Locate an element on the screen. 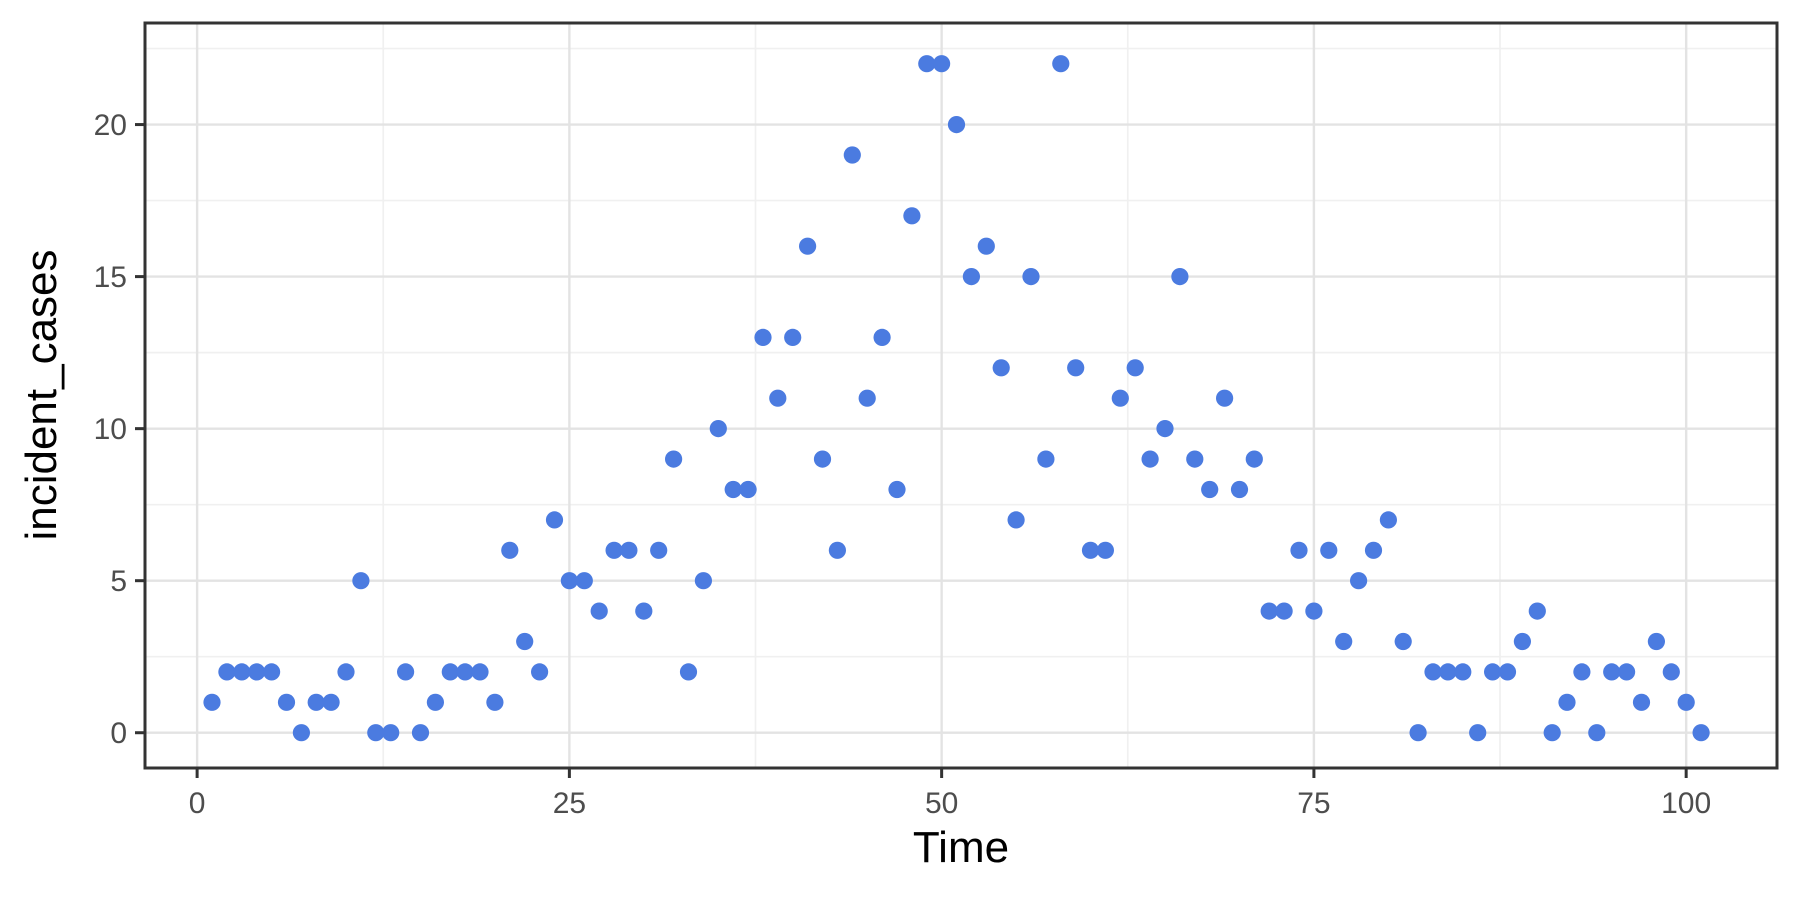 The width and height of the screenshot is (1800, 900). x-tick-label: 0 is located at coordinates (197, 803).